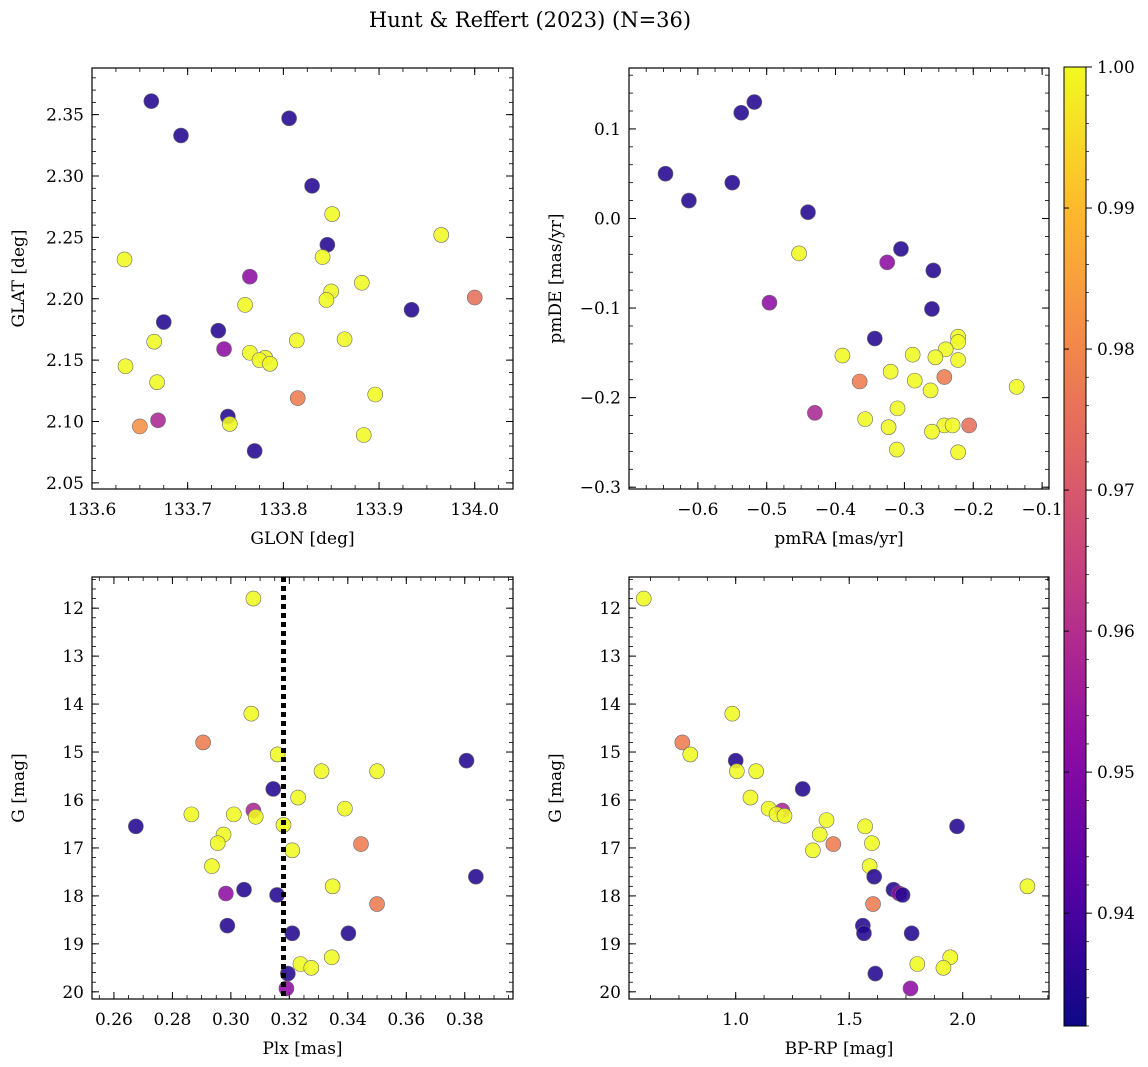 Image resolution: width=1148 pixels, height=1067 pixels. I want to click on y-axis-label: pmDE [mas/yr], so click(556, 278).